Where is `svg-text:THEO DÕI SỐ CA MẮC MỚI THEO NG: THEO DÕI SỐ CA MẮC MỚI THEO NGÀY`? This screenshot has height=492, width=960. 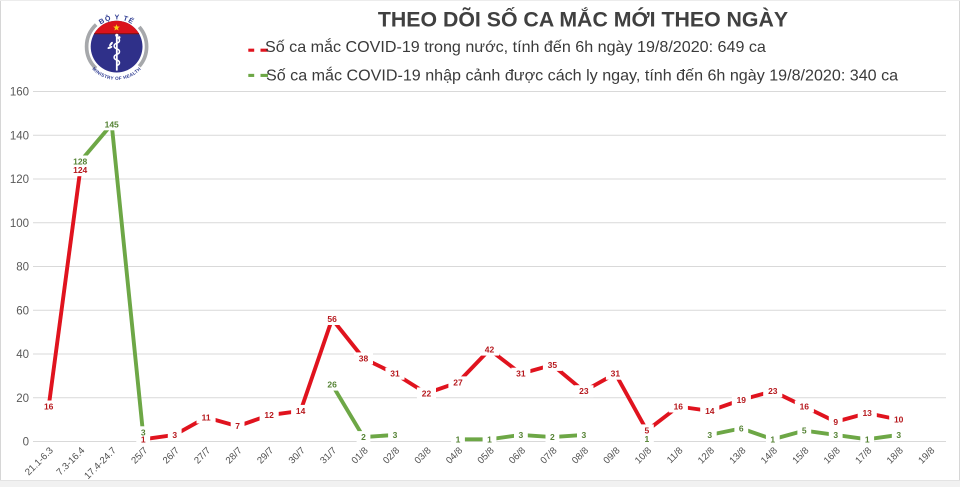
svg-text:THEO DÕI SỐ CA MẮC MỚI THEO NG: THEO DÕI SỐ CA MẮC MỚI THEO NGÀY is located at coordinates (583, 18).